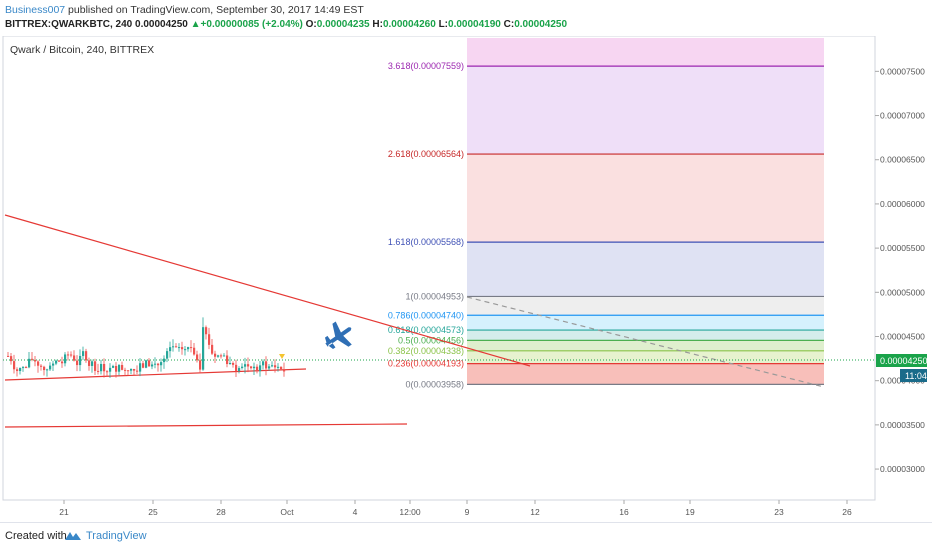  I want to click on tradingview-logo-icon, so click(73, 536).